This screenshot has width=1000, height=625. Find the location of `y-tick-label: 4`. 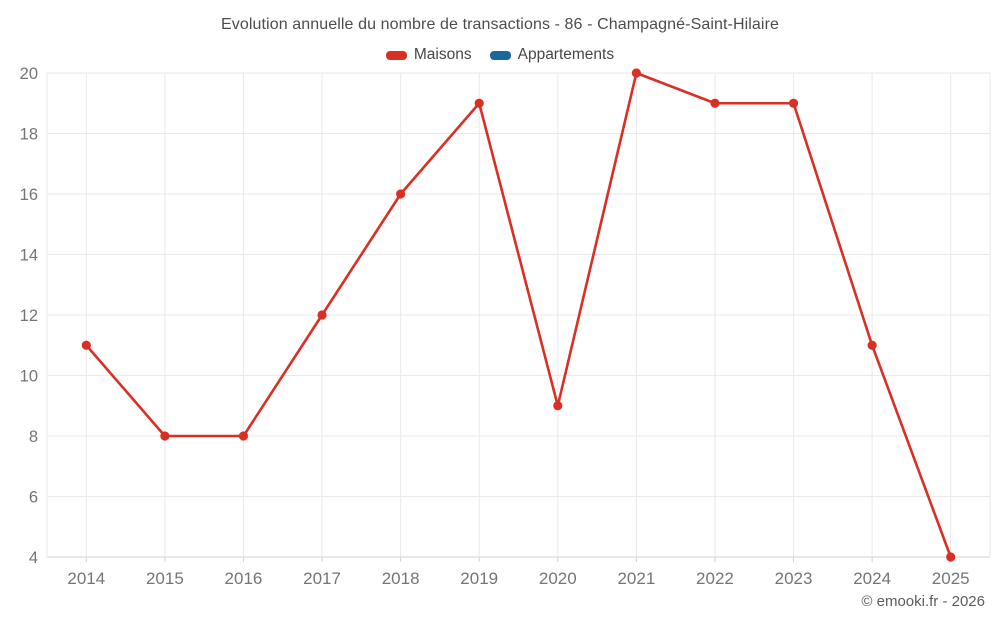

y-tick-label: 4 is located at coordinates (33, 558).